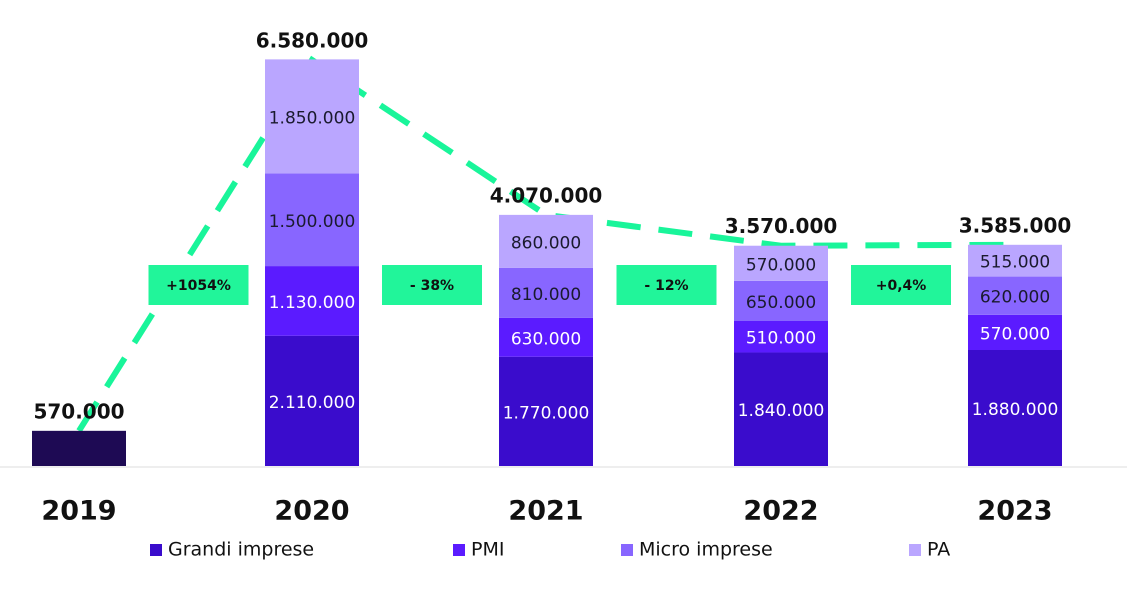 Image resolution: width=1127 pixels, height=610 pixels. Describe the element at coordinates (546, 295) in the screenshot. I see `segment-label: 810.000` at that location.